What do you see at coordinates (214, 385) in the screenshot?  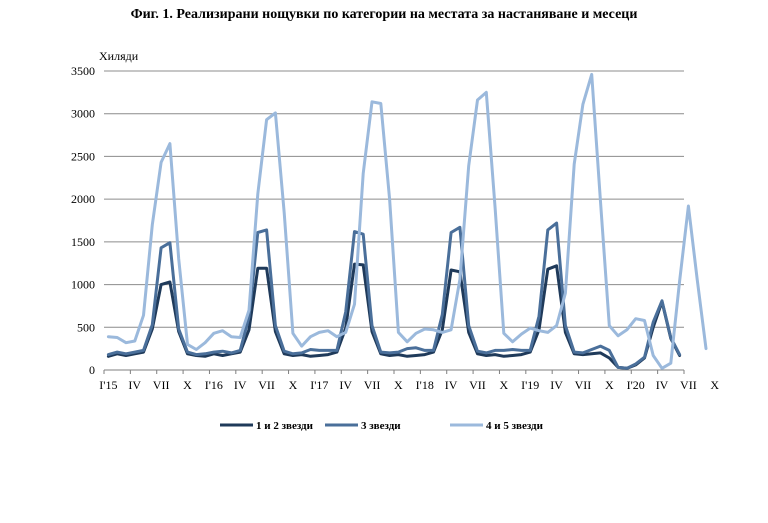 I see `x-tick-label: I'16` at bounding box center [214, 385].